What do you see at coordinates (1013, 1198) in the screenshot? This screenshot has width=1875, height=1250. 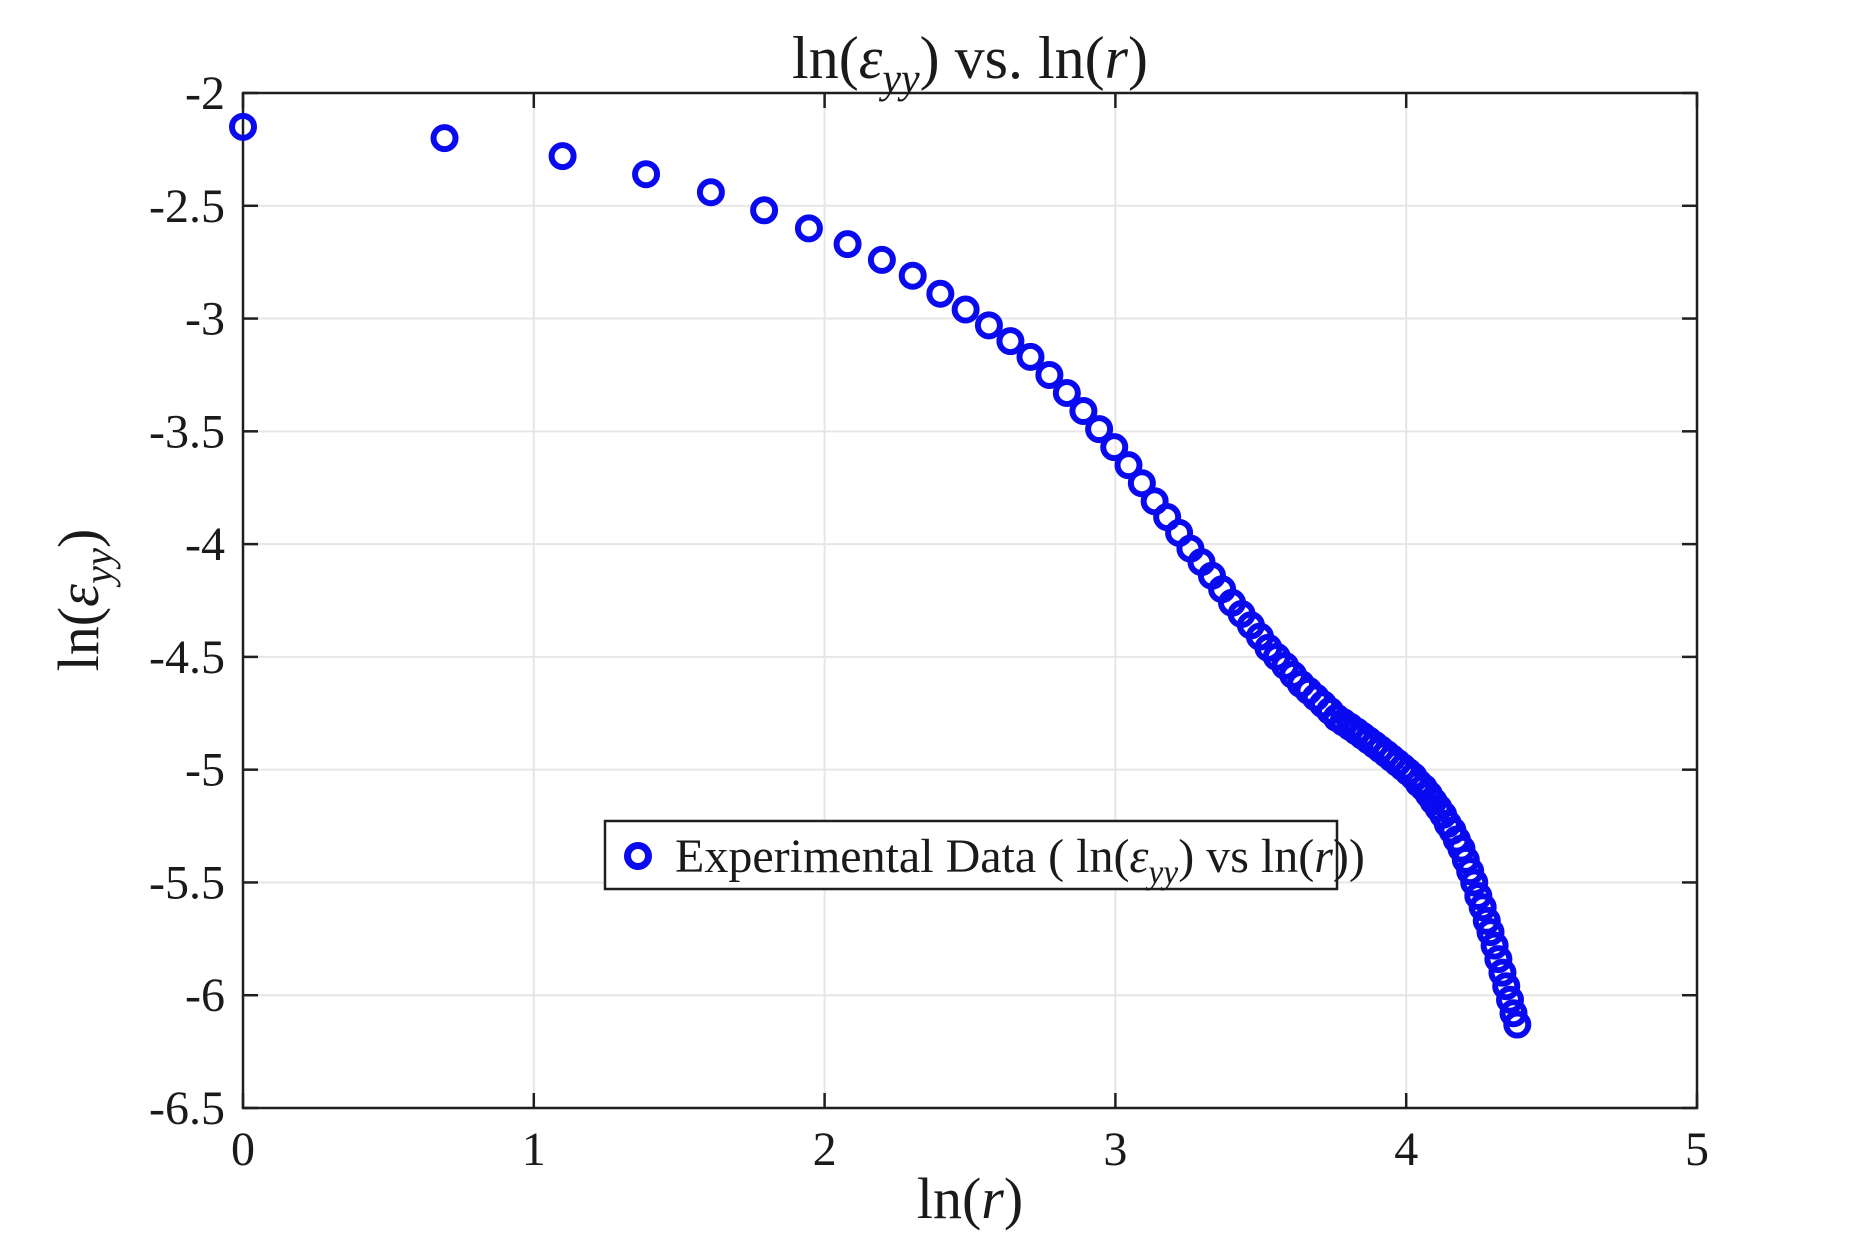 I see `x-axis-label-token: )` at bounding box center [1013, 1198].